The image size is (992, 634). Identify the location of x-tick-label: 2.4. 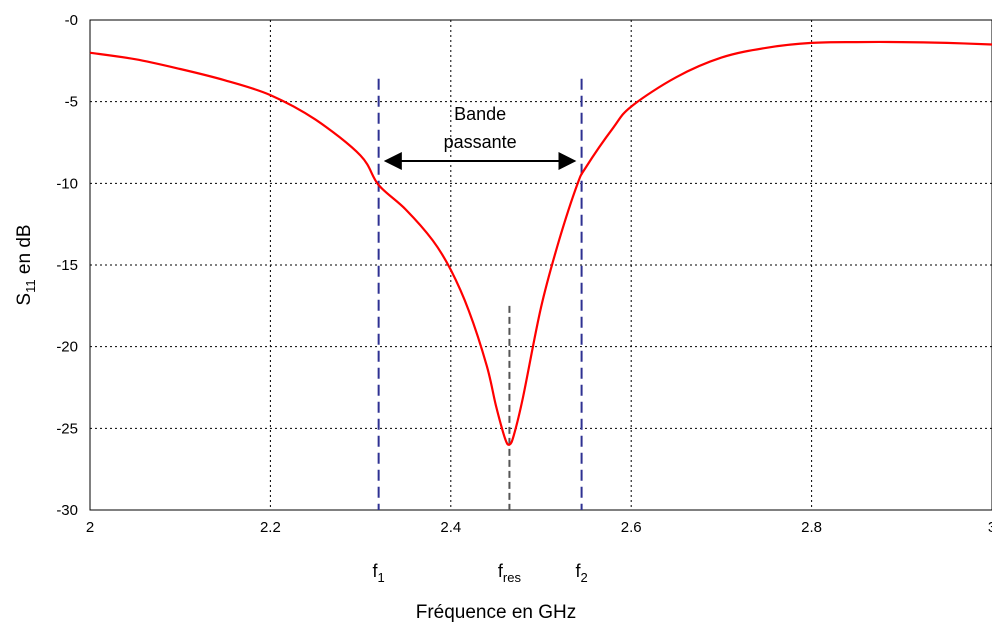
(450, 527).